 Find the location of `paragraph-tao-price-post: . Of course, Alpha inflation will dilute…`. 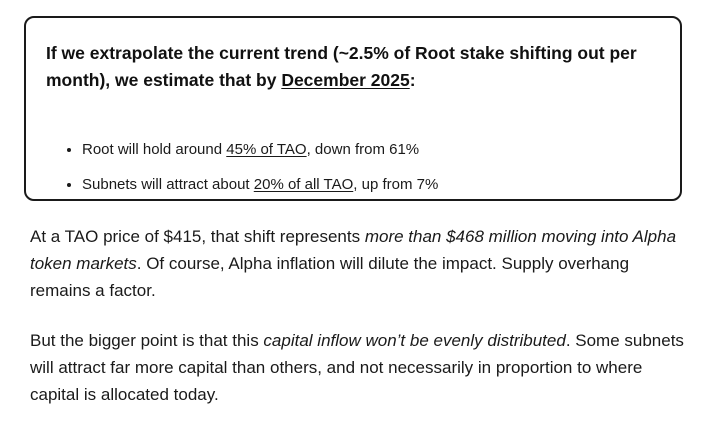

paragraph-tao-price-post: . Of course, Alpha inflation will dilute… is located at coordinates (330, 277).